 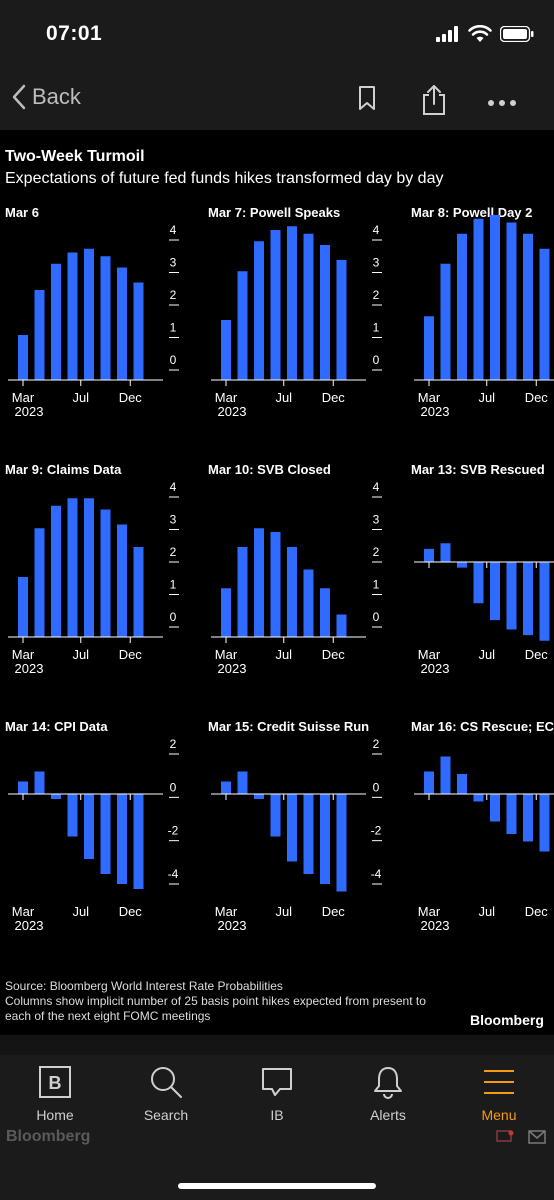 What do you see at coordinates (388, 1115) in the screenshot?
I see `tab-label: Alerts` at bounding box center [388, 1115].